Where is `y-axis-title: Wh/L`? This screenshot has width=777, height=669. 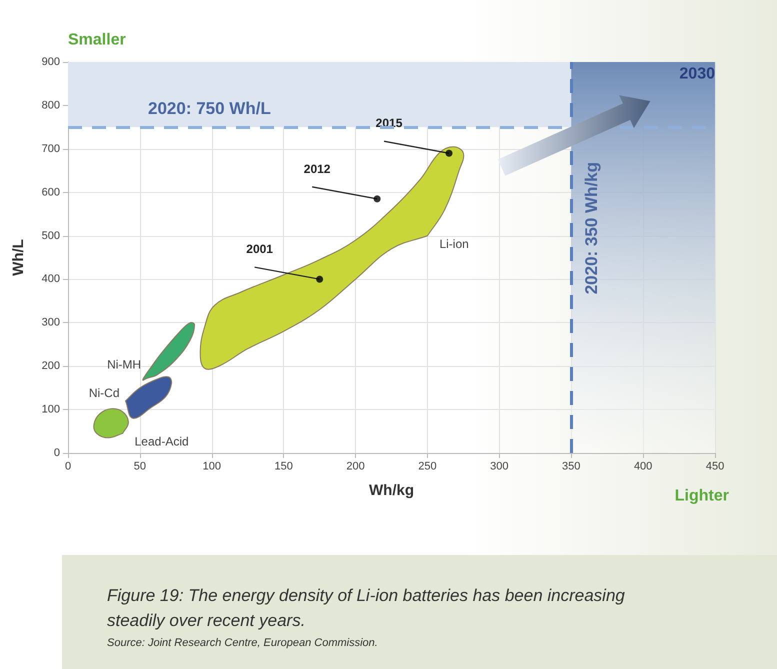 y-axis-title: Wh/L is located at coordinates (18, 257).